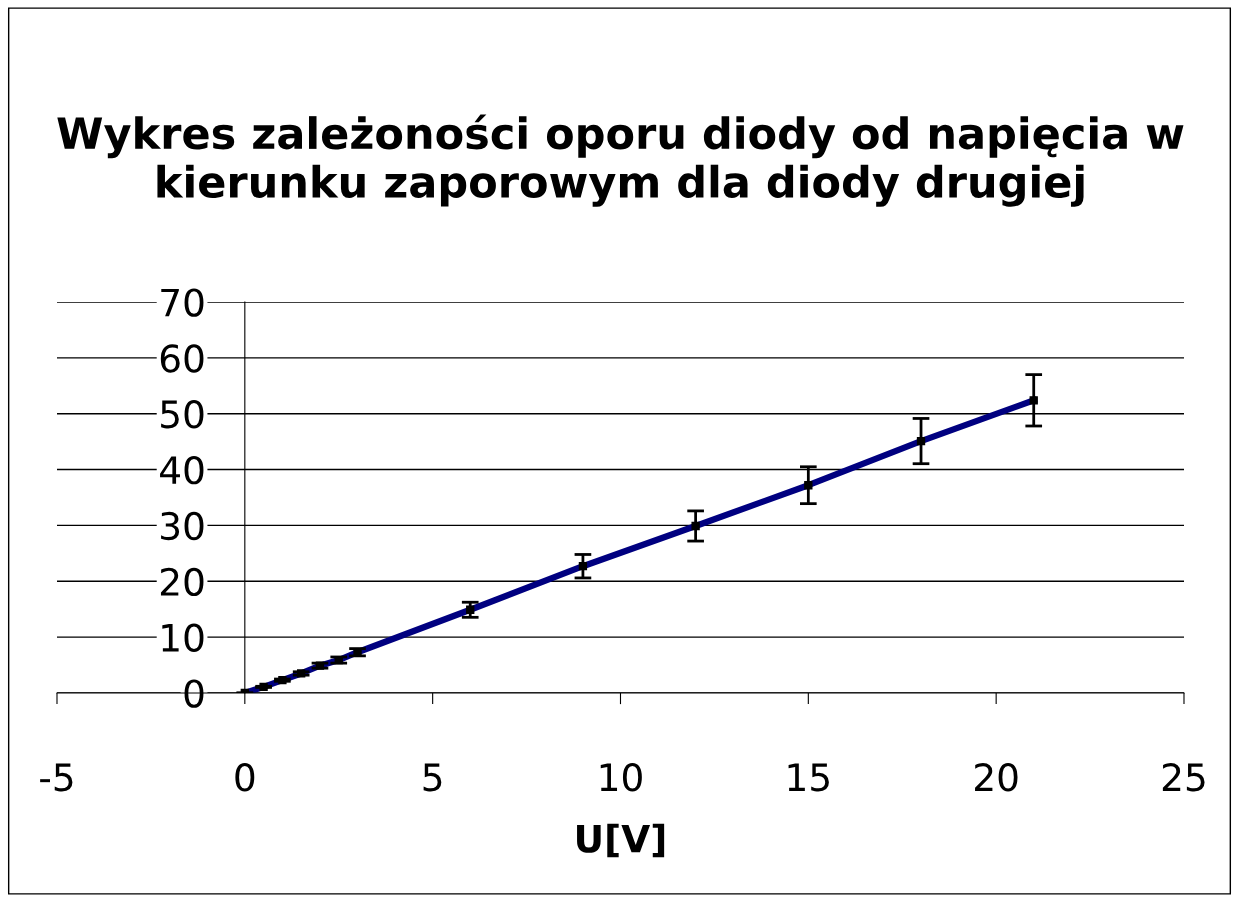 The image size is (1239, 902). Describe the element at coordinates (182, 582) in the screenshot. I see `y-tick-label: 20` at that location.